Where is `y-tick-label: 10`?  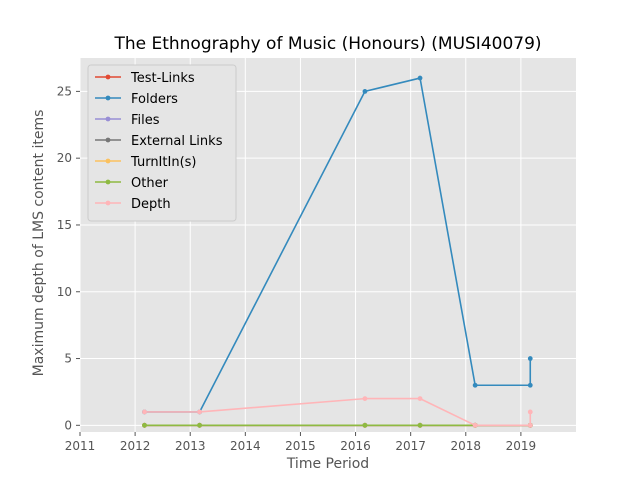
y-tick-label: 10 is located at coordinates (64, 292).